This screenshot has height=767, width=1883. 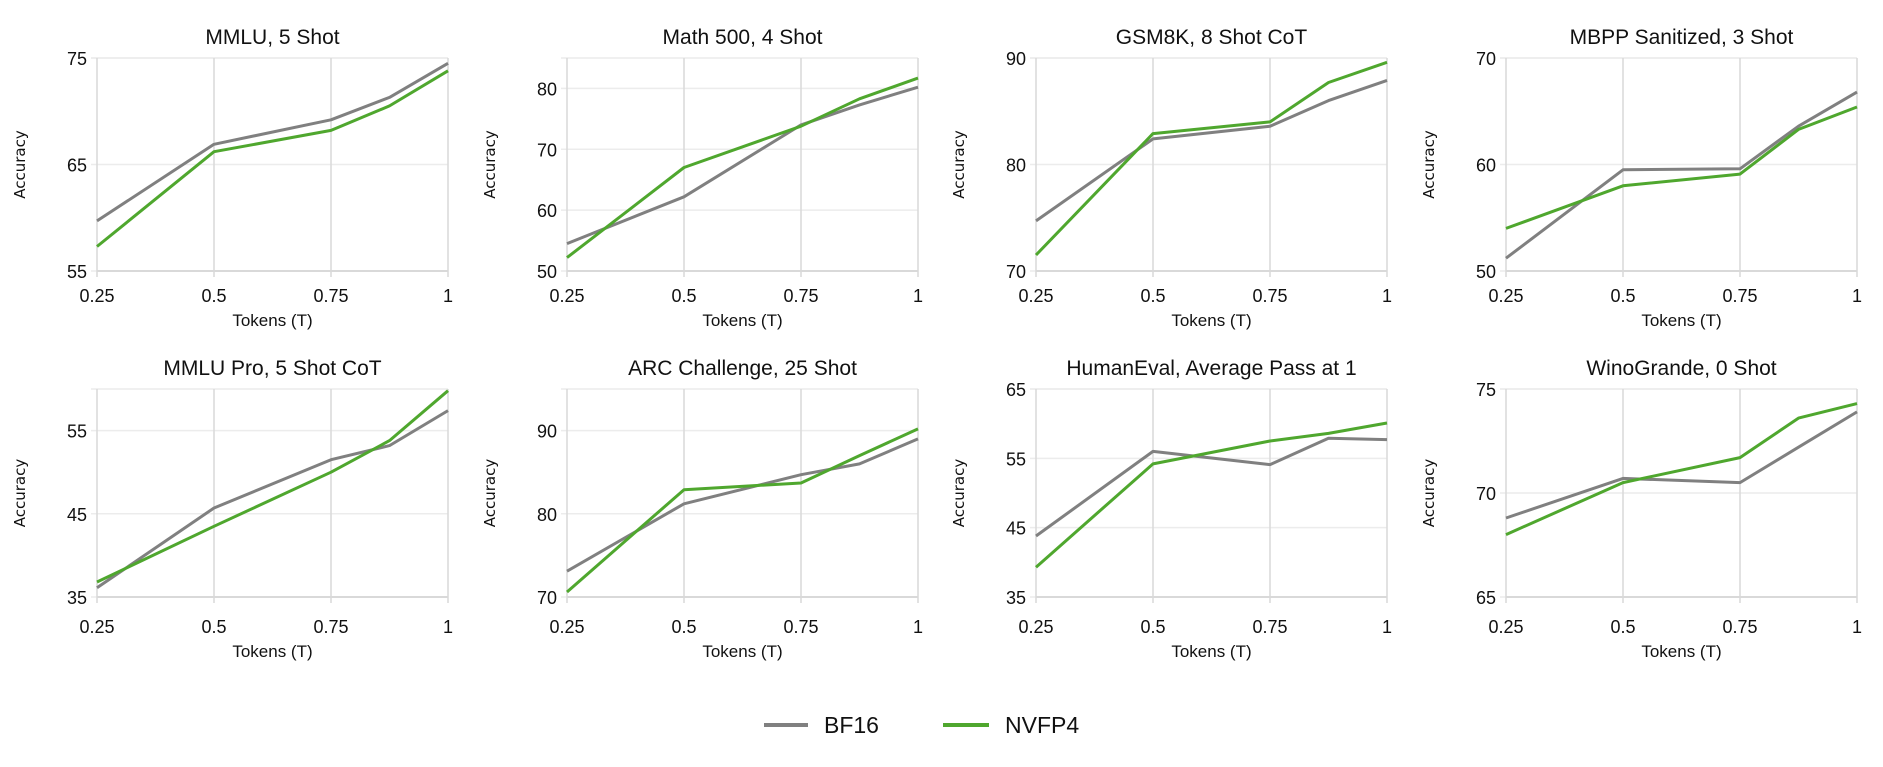 What do you see at coordinates (921, 725) in the screenshot?
I see `legend: BF16 NVFP4` at bounding box center [921, 725].